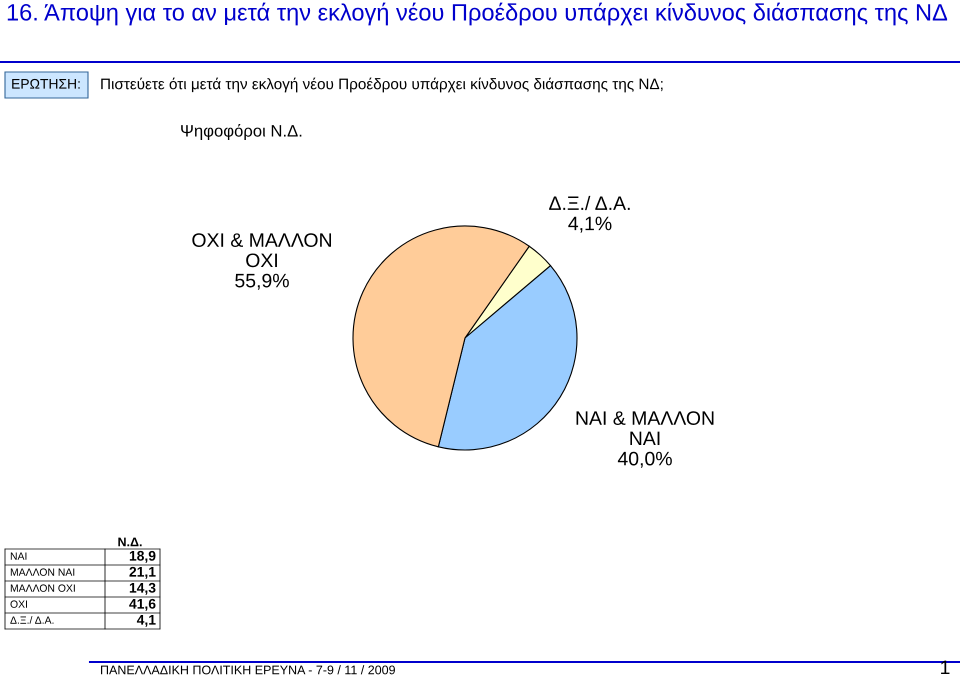  Describe the element at coordinates (143, 588) in the screenshot. I see `data-label: 14,3` at that location.